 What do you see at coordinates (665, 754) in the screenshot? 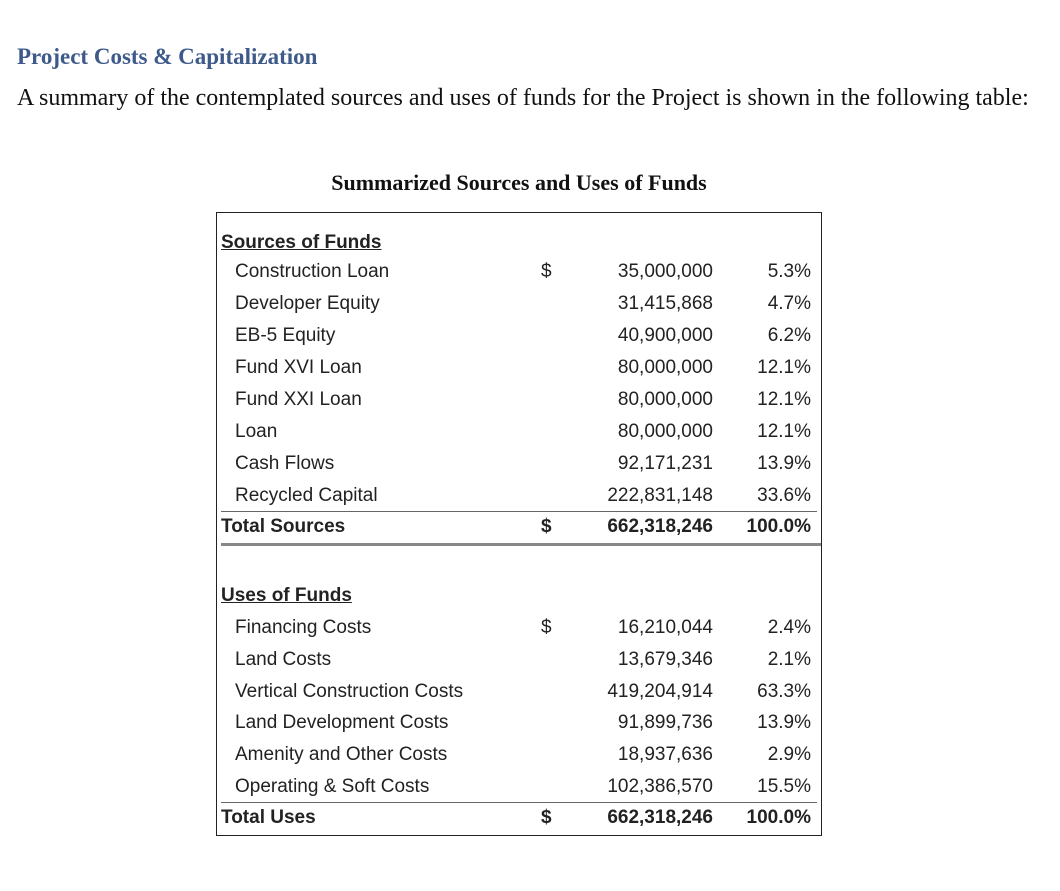
I see `row-amount: 18,937,636` at bounding box center [665, 754].